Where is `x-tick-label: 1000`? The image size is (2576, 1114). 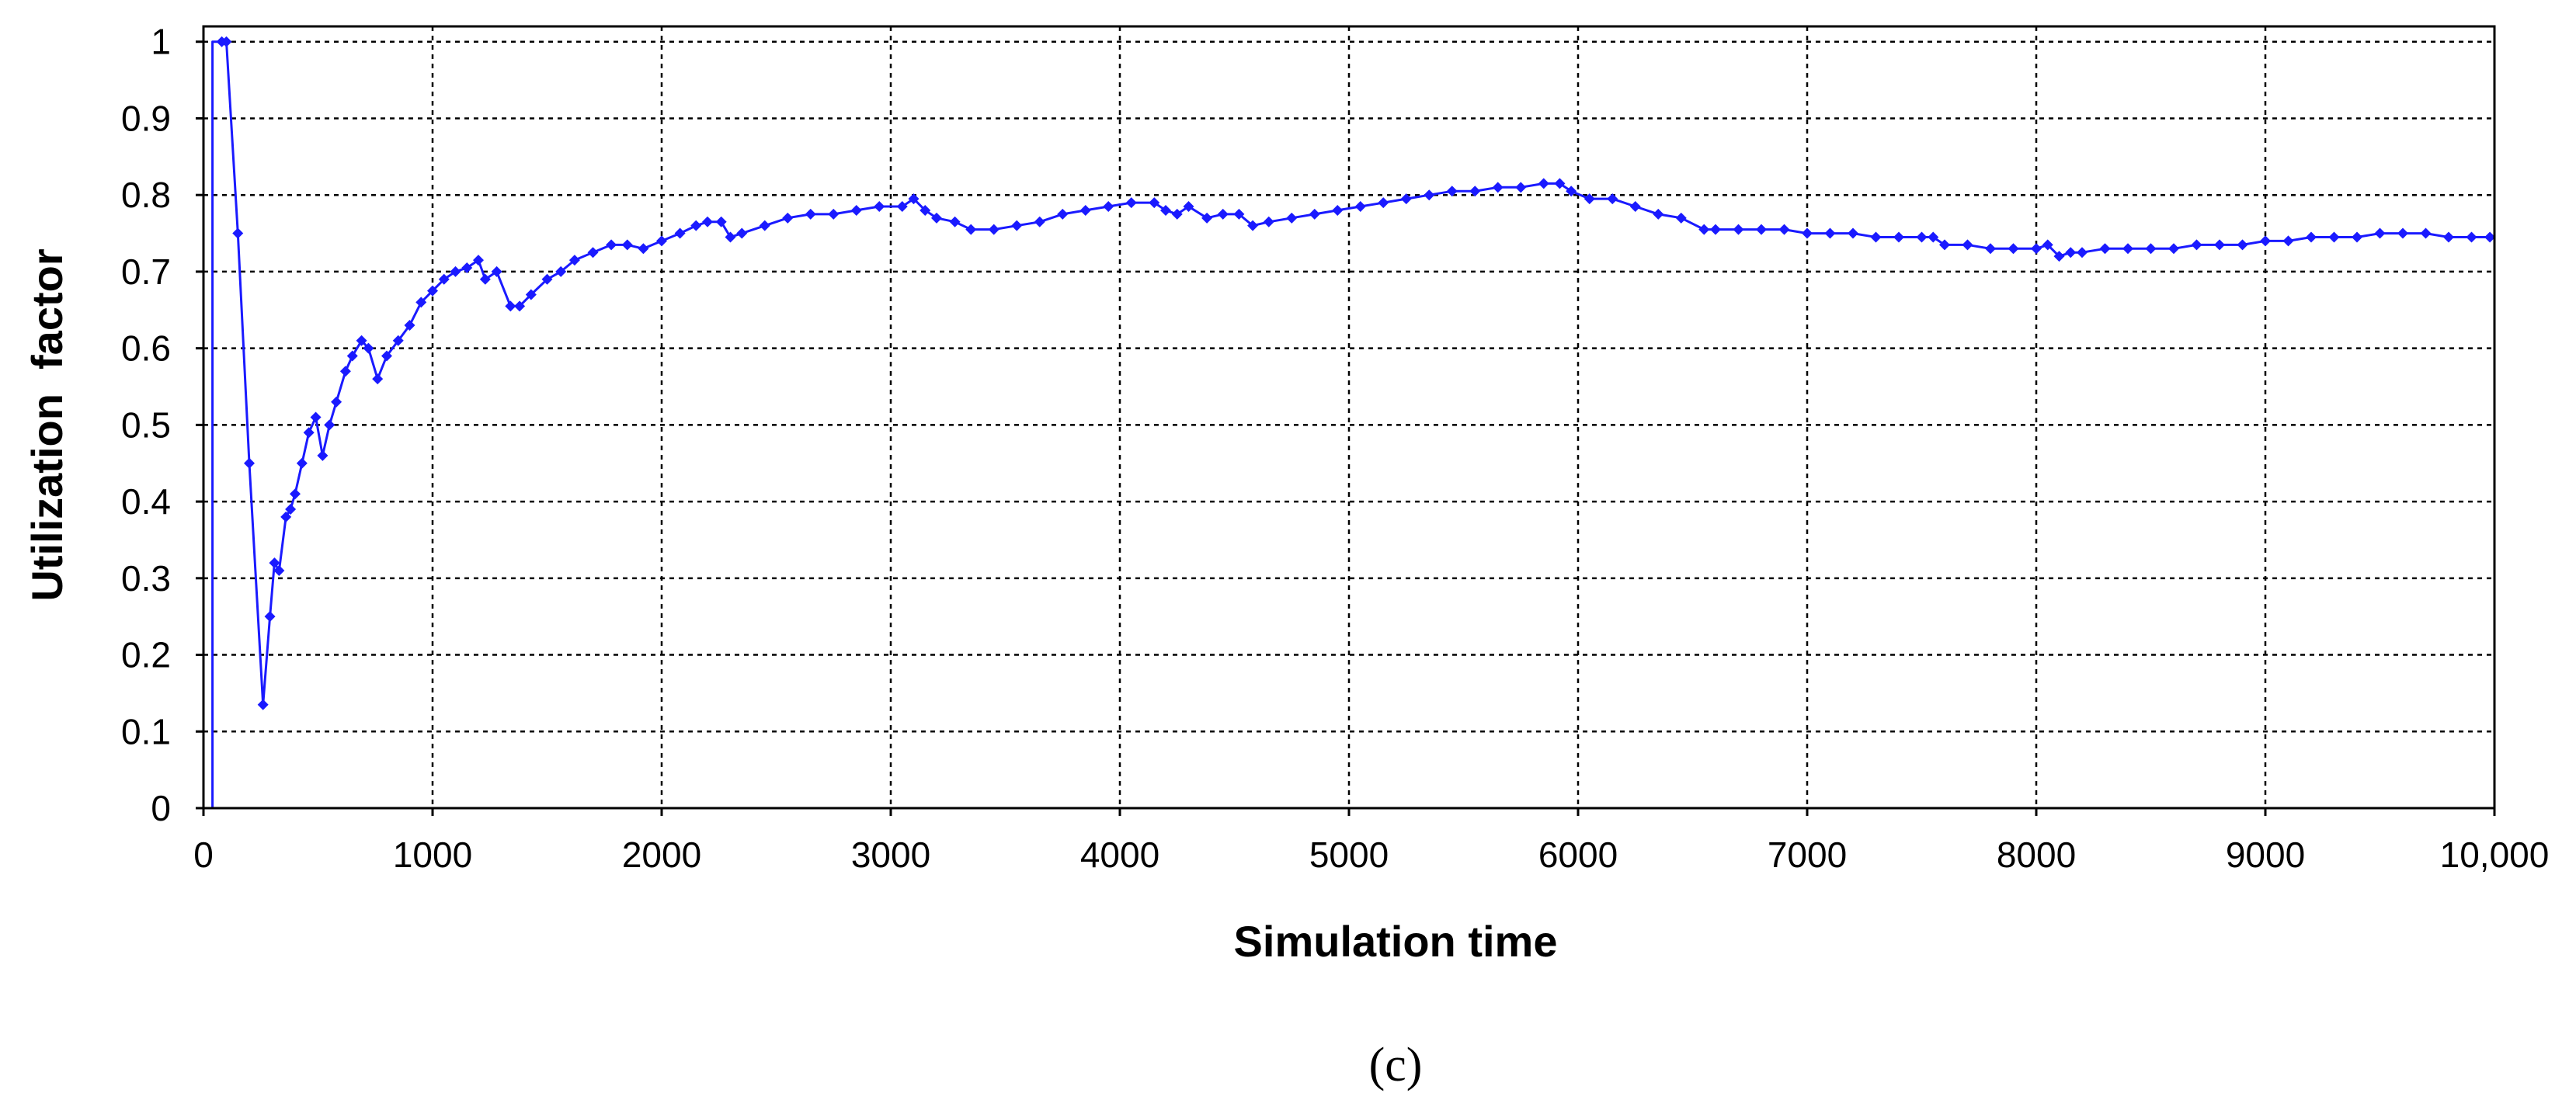
x-tick-label: 1000 is located at coordinates (433, 855).